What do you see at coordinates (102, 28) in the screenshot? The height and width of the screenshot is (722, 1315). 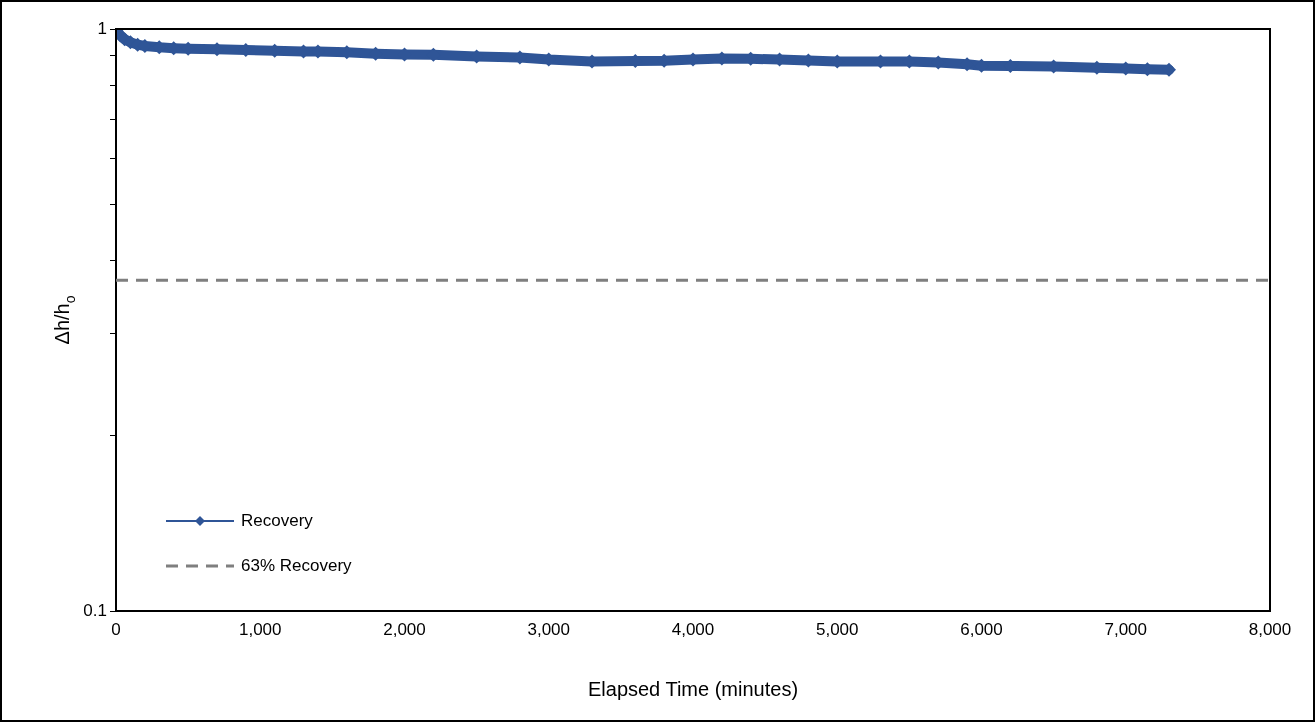 I see `y-tick-label: 1` at bounding box center [102, 28].